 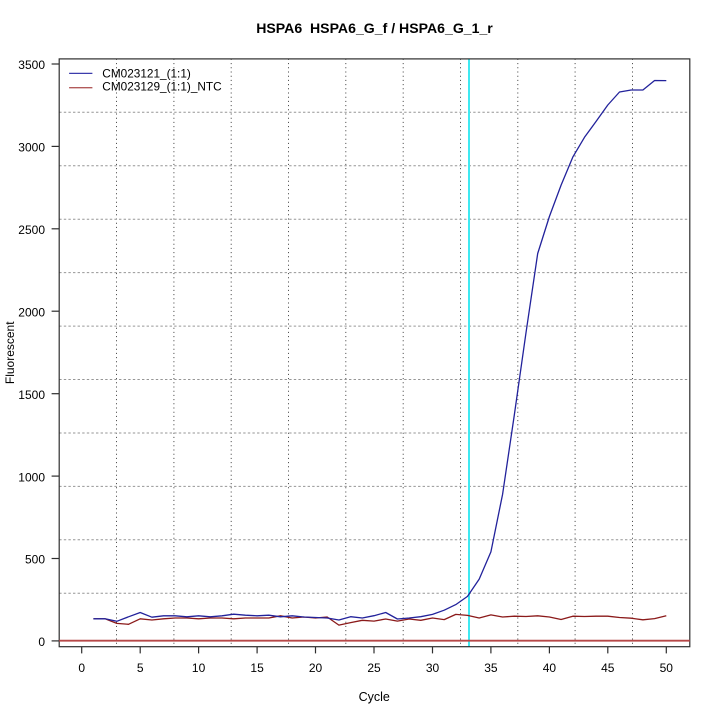 What do you see at coordinates (667, 668) in the screenshot?
I see `svg-text: 50` at bounding box center [667, 668].